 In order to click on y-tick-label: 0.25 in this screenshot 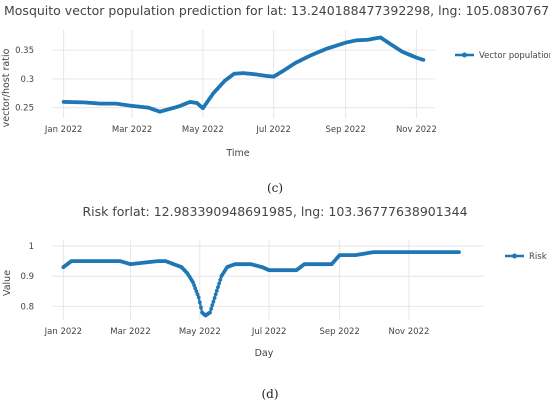, I will do `click(24, 109)`.